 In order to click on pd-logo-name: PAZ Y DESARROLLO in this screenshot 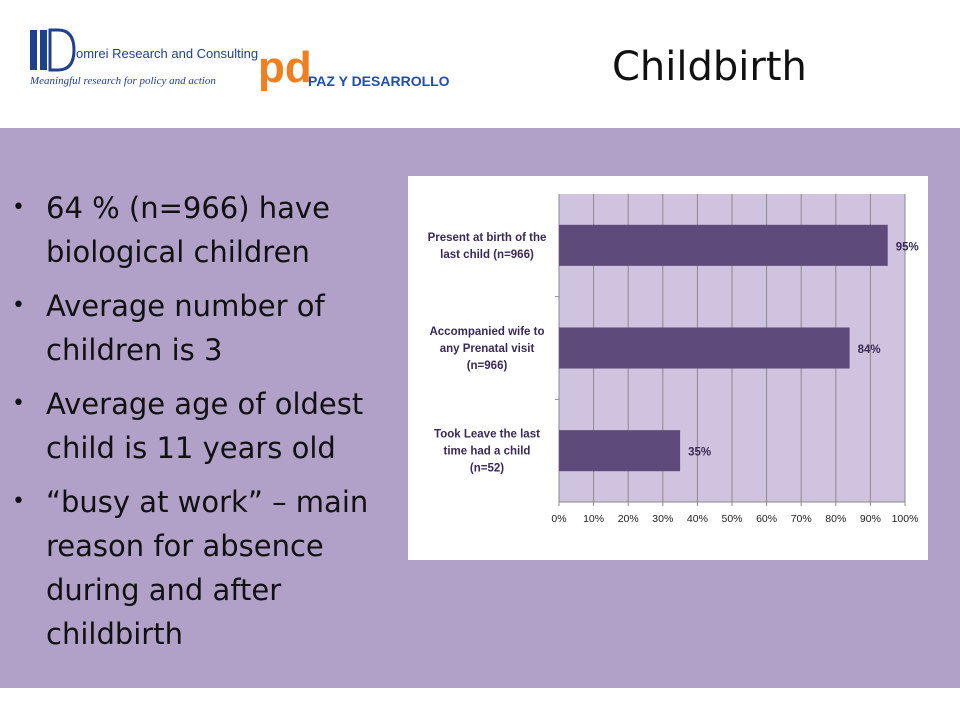, I will do `click(379, 81)`.